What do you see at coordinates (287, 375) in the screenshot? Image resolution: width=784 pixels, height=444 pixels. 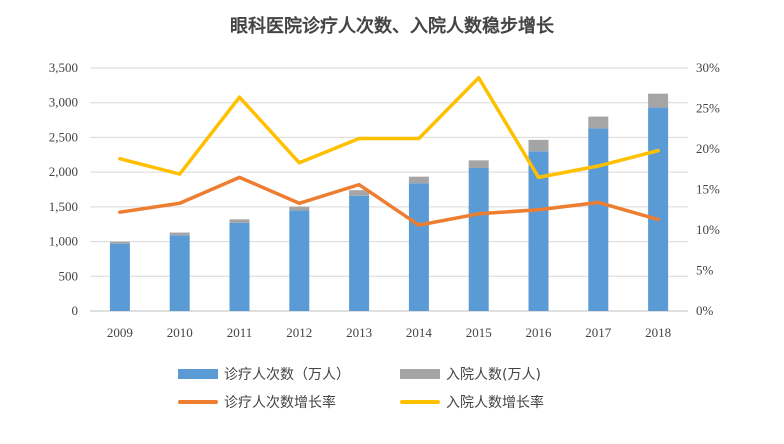 I see `legend-label-visits: 诊疗人次数（万人）` at bounding box center [287, 375].